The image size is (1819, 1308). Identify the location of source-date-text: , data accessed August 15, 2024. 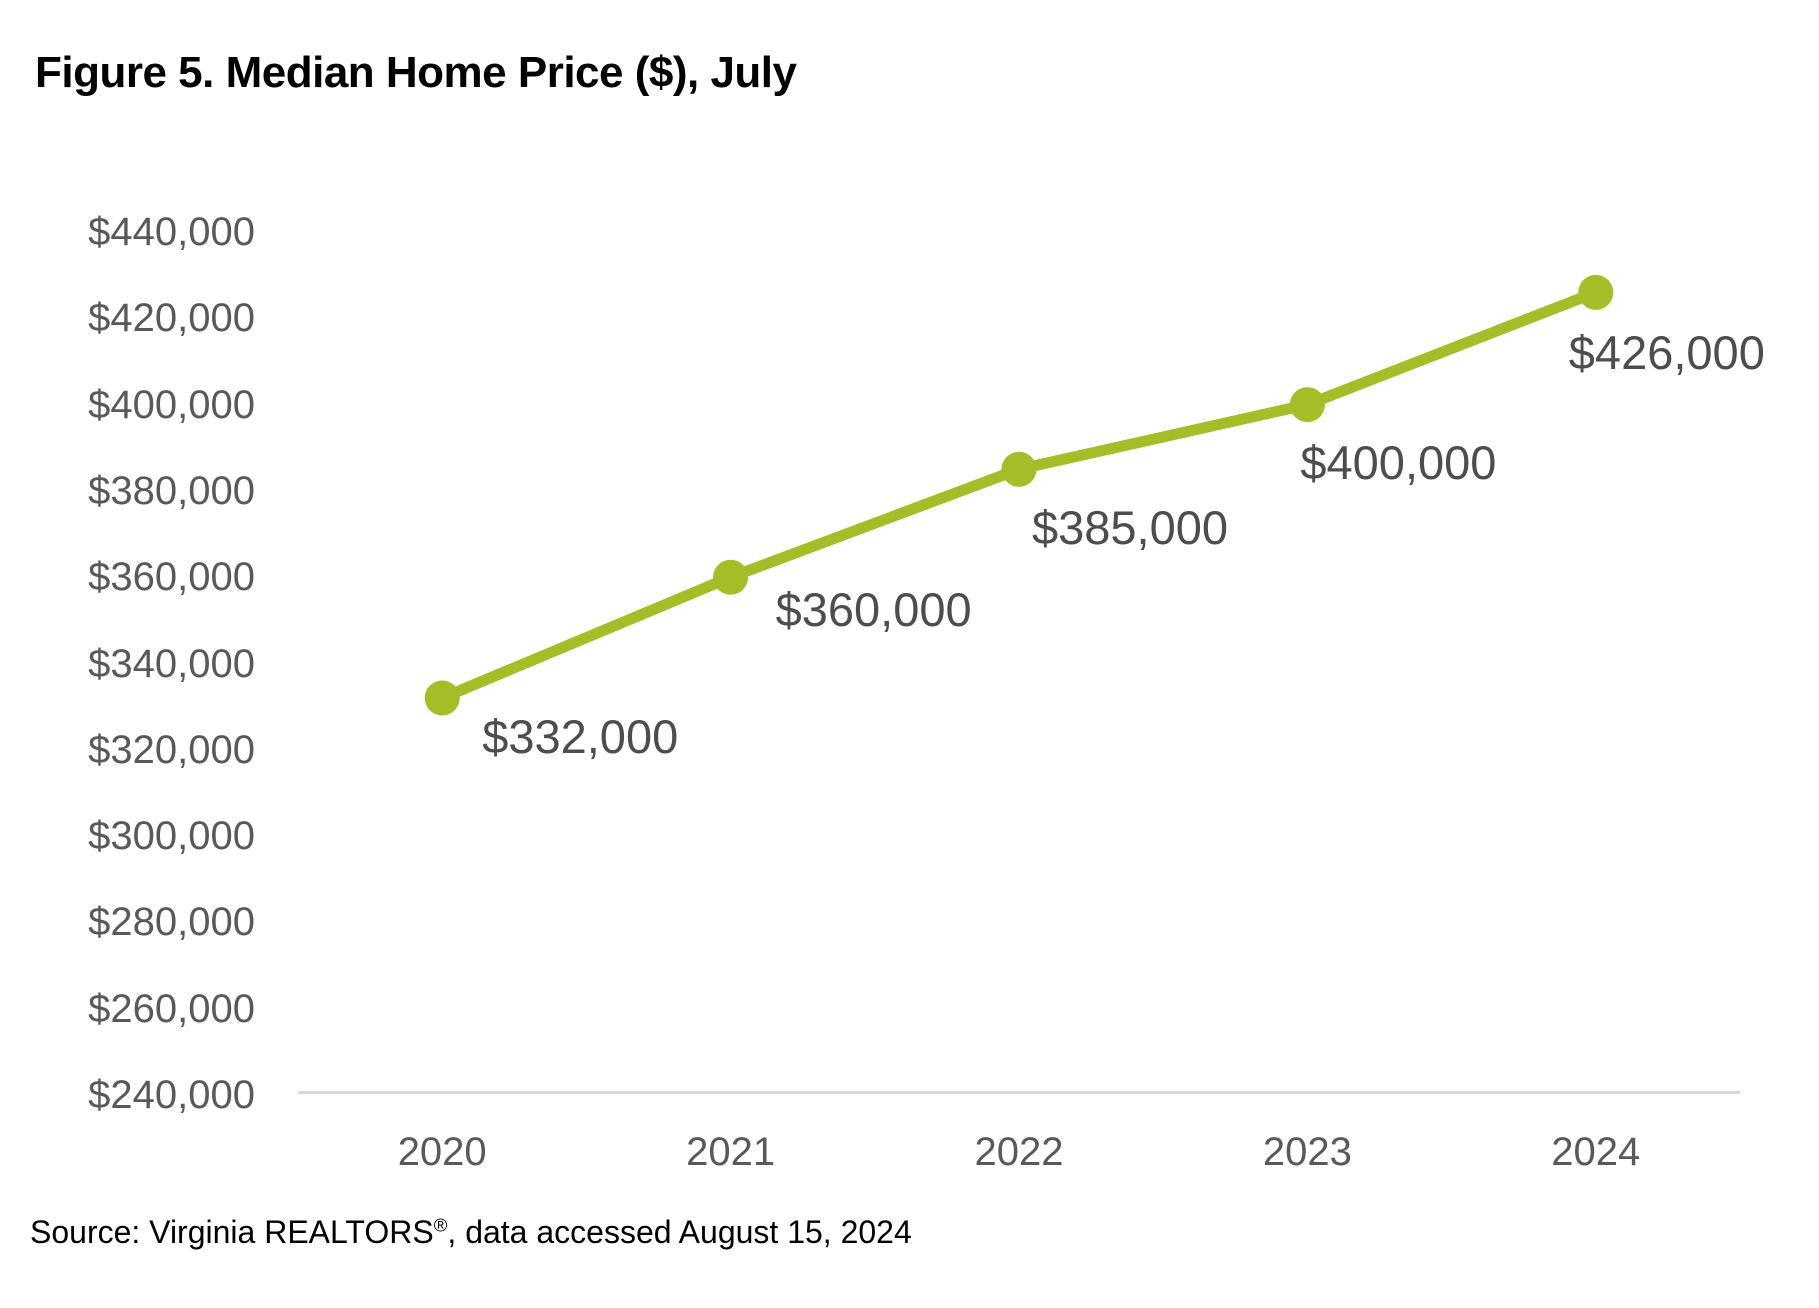
(679, 1232).